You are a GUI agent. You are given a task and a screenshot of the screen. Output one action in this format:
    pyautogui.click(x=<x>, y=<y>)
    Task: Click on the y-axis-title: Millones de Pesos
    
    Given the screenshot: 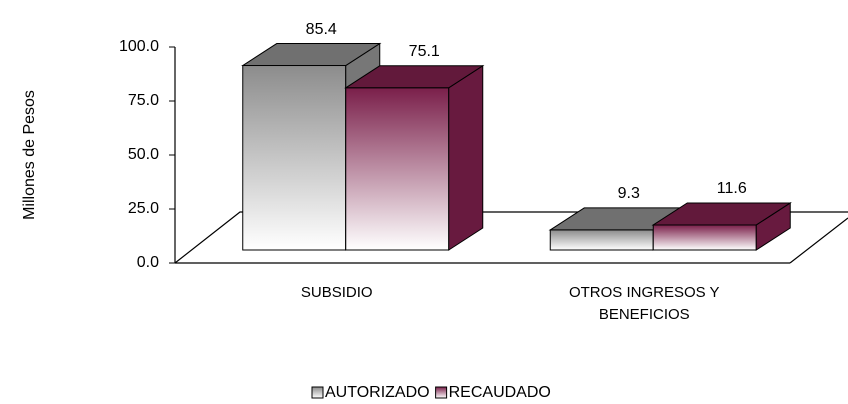 What is the action you would take?
    pyautogui.click(x=29, y=155)
    